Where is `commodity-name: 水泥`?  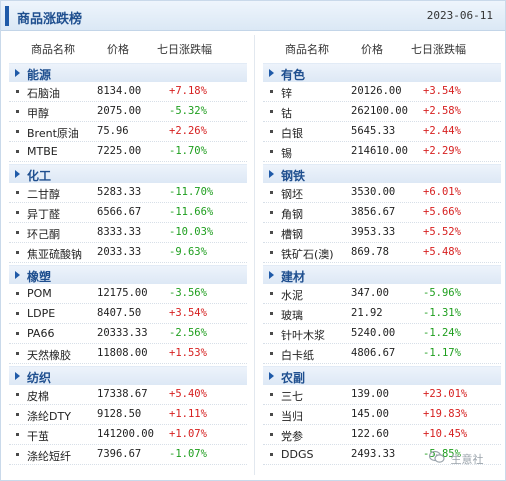 commodity-name: 水泥 is located at coordinates (292, 295).